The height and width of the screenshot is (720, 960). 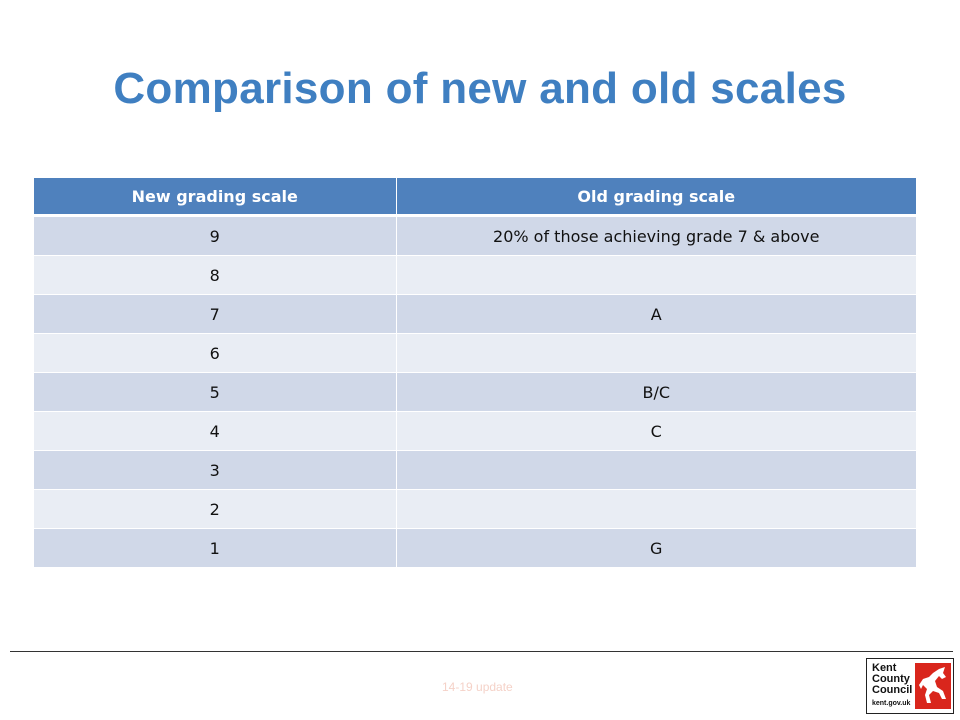 I want to click on table-row: 9 20% of those achieving grade 7 & above, so click(x=475, y=235).